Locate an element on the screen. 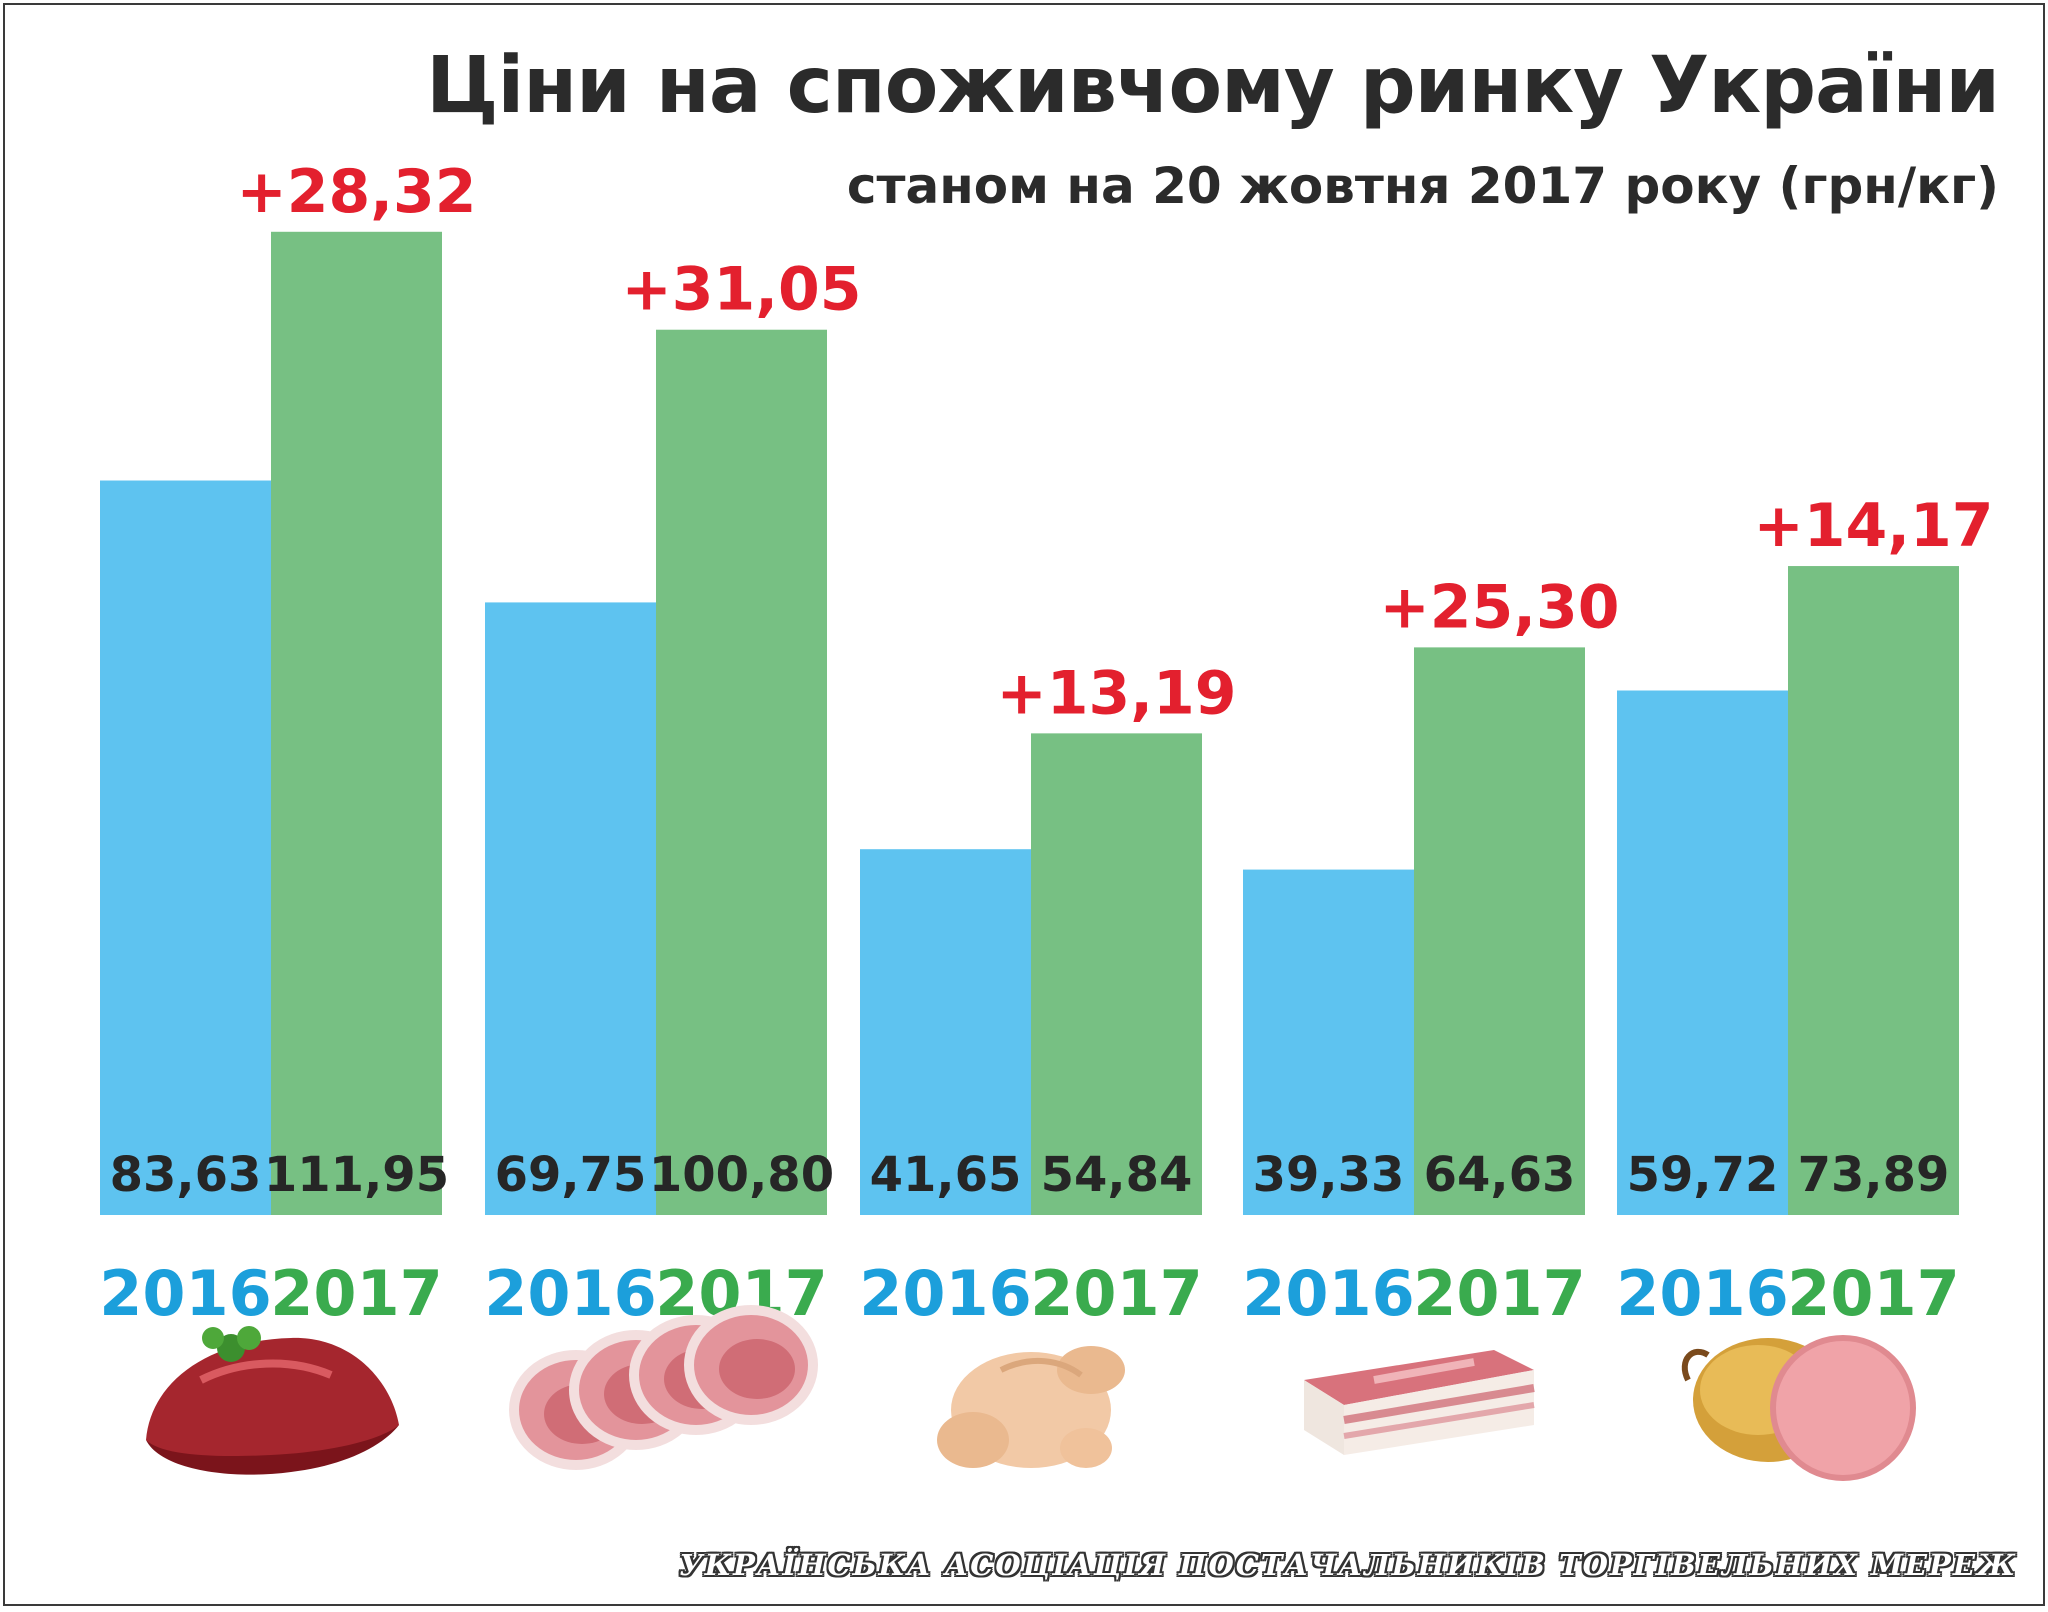 This screenshot has height=1612, width=2048. value-label-2017-5: 73,89 is located at coordinates (1874, 1175).